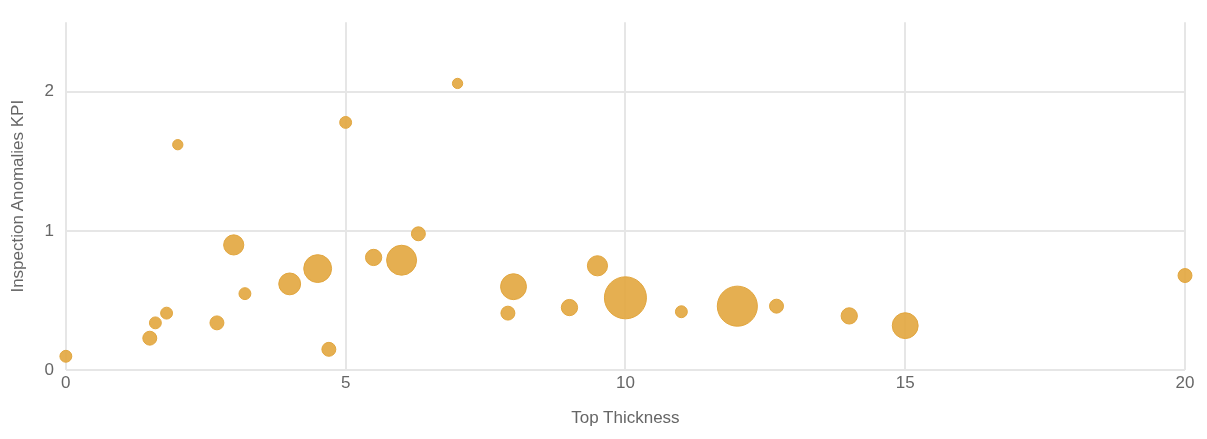 Image resolution: width=1207 pixels, height=439 pixels. What do you see at coordinates (49, 91) in the screenshot?
I see `y-tick-label: 2` at bounding box center [49, 91].